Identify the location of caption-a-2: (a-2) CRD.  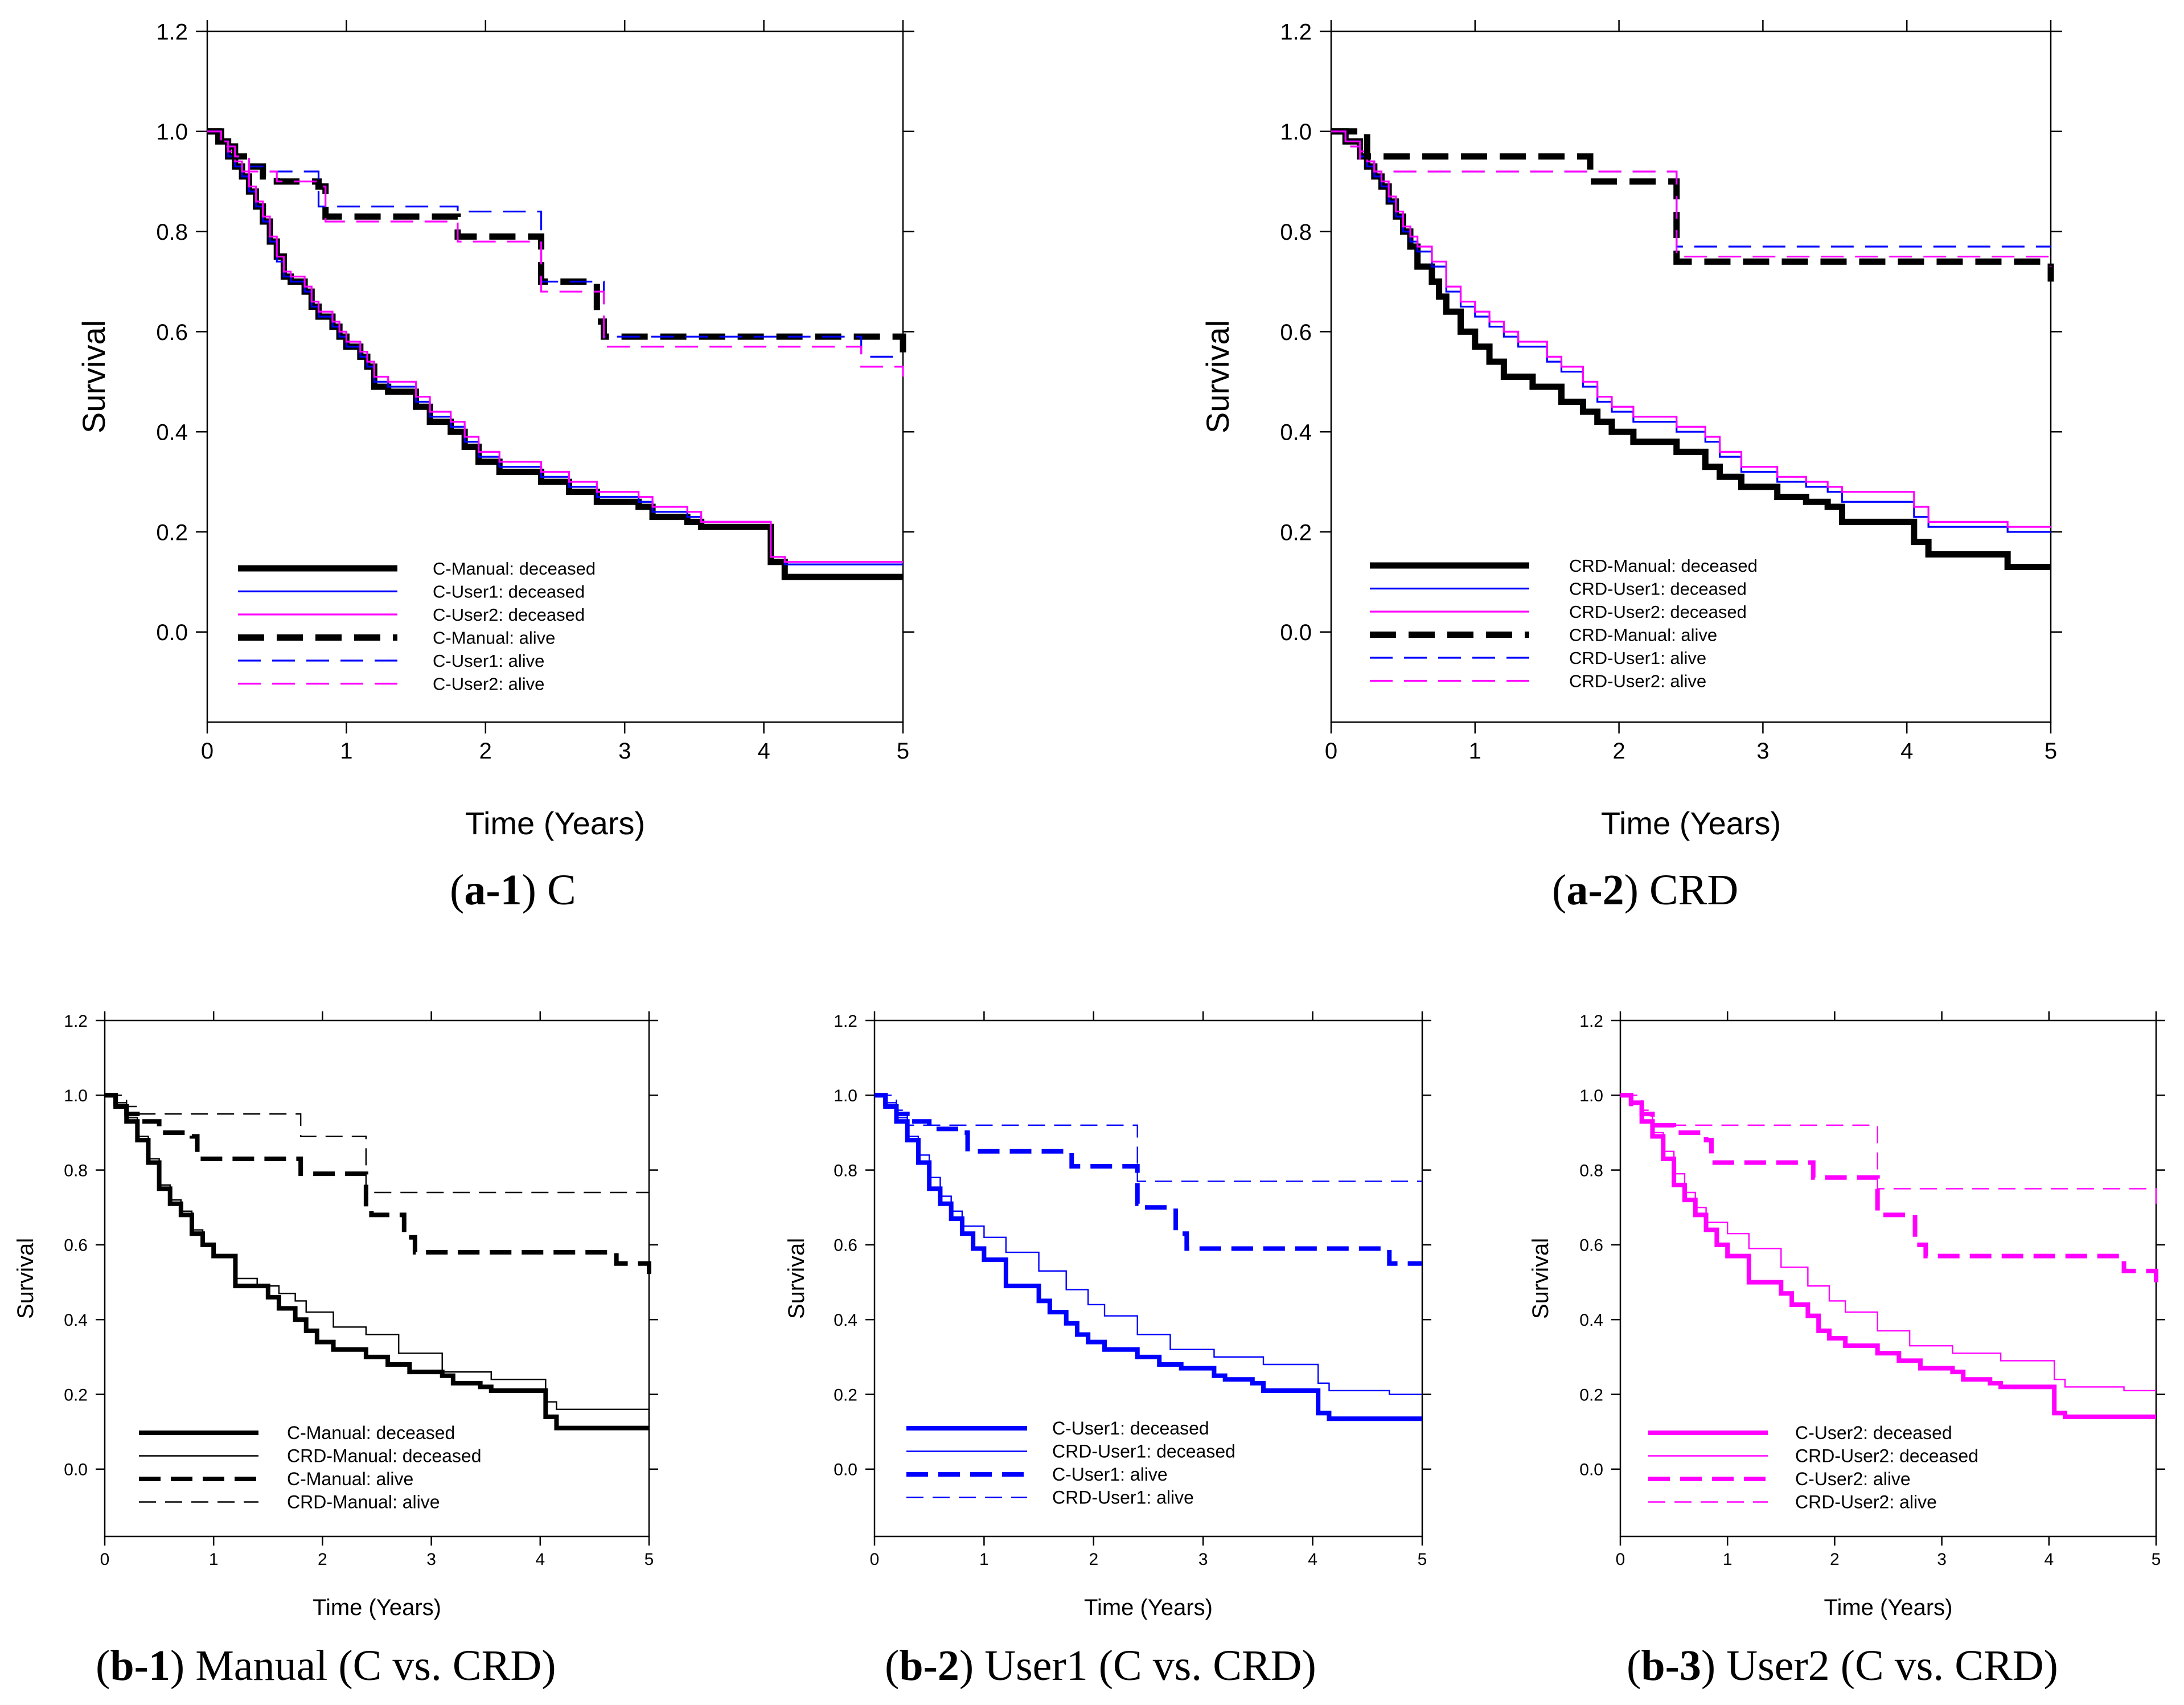
(1645, 890).